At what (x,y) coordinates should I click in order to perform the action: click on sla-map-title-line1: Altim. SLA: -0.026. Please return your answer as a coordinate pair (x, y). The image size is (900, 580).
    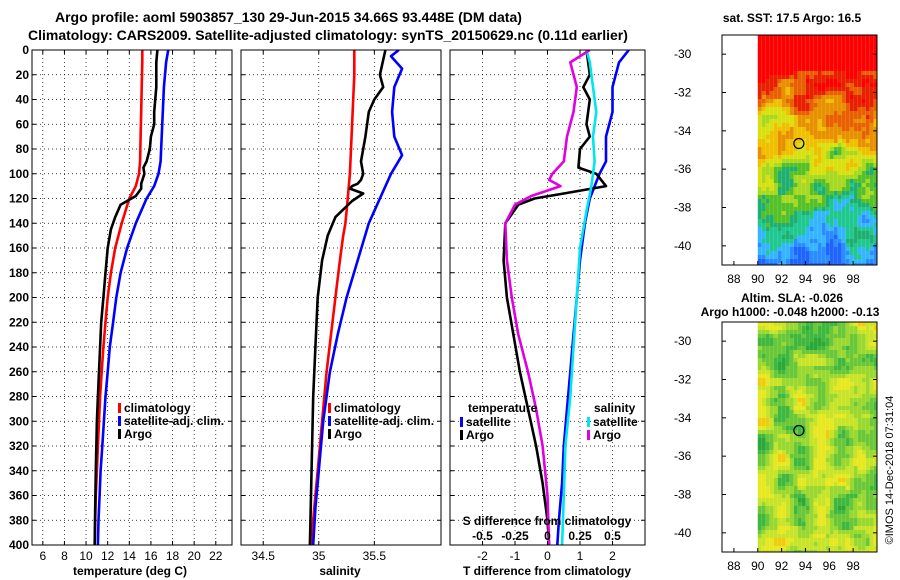
    Looking at the image, I should click on (792, 298).